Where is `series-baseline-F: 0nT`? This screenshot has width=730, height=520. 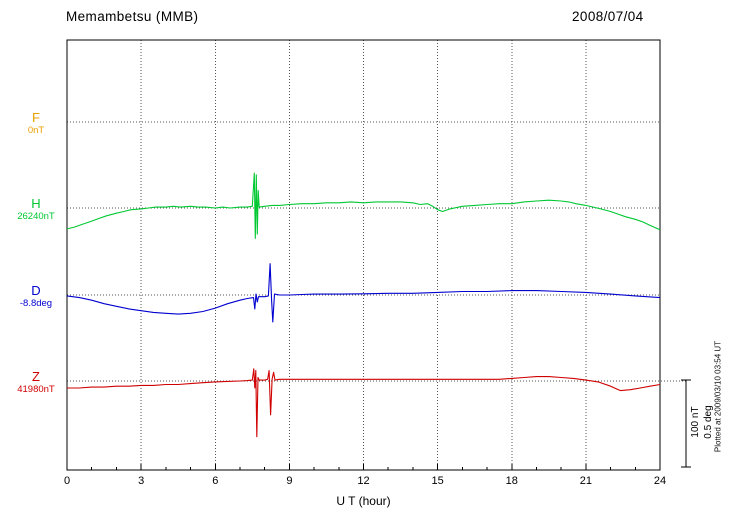
series-baseline-F: 0nT is located at coordinates (36, 130).